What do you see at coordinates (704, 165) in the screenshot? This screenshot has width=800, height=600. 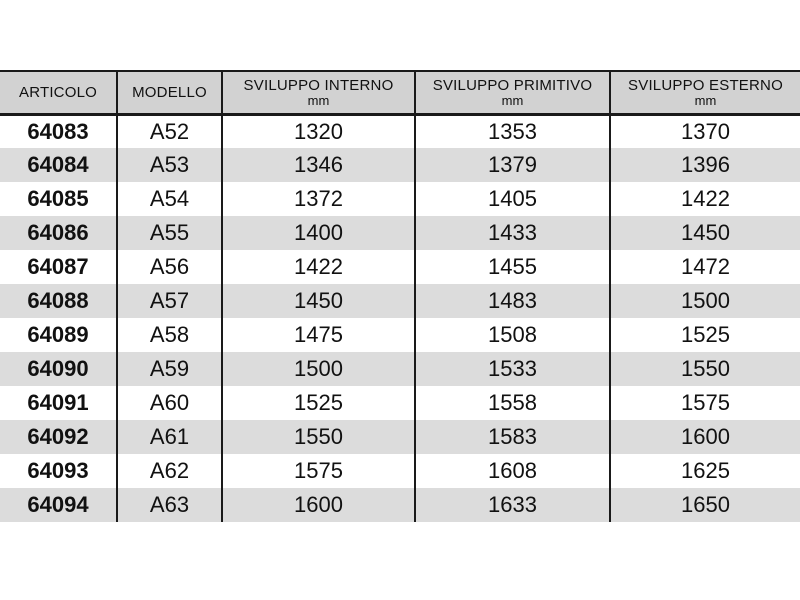 I see `cell-sviluppo-esterno: 1396` at bounding box center [704, 165].